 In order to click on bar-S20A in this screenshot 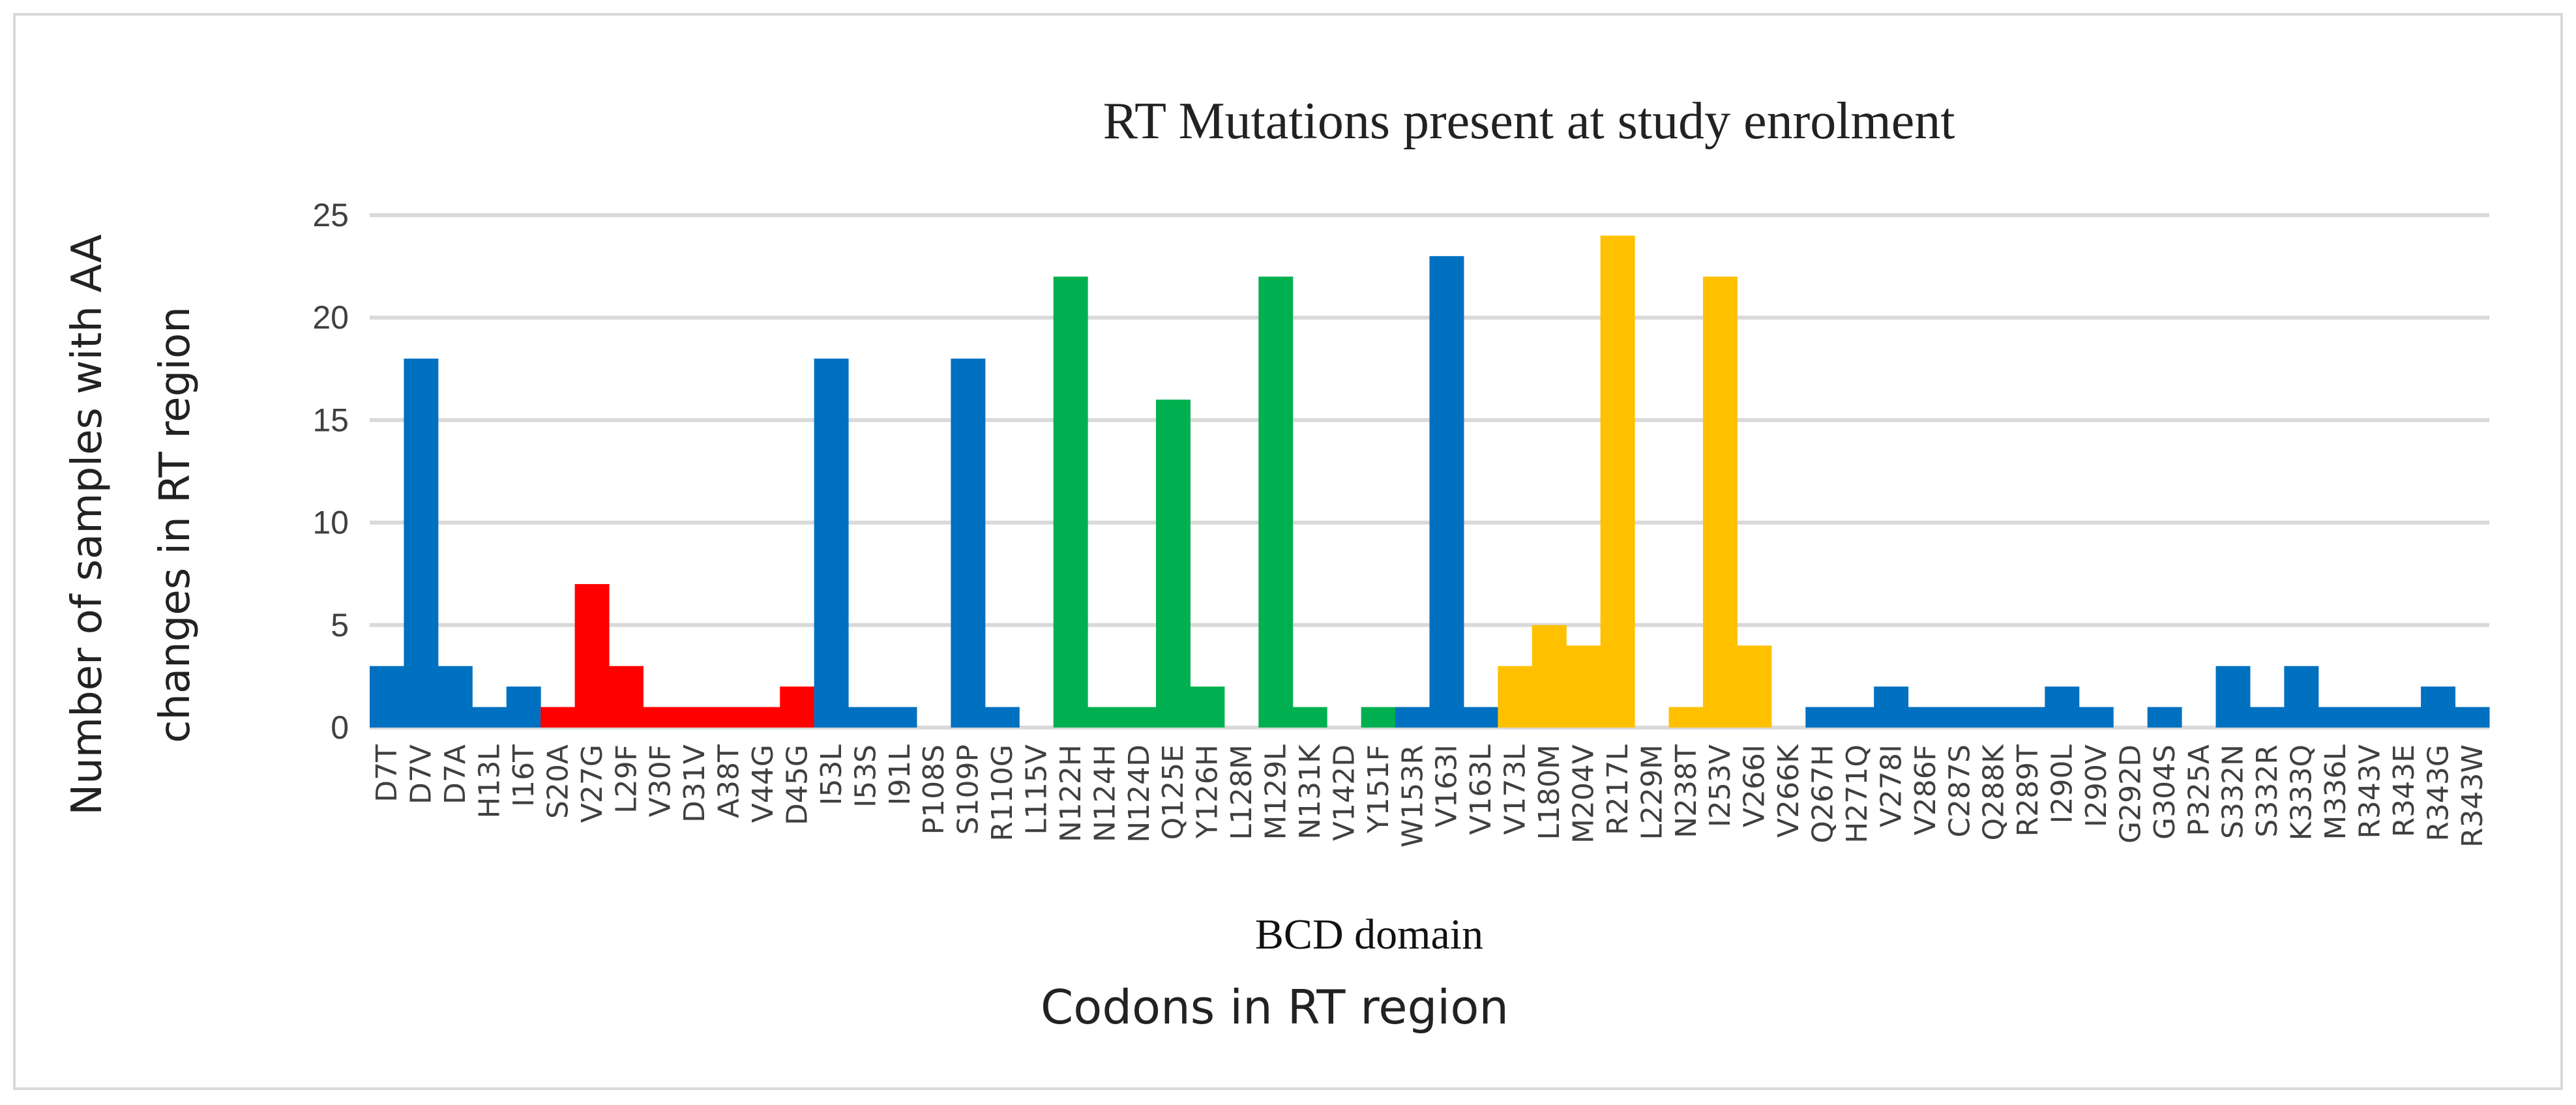, I will do `click(558, 717)`.